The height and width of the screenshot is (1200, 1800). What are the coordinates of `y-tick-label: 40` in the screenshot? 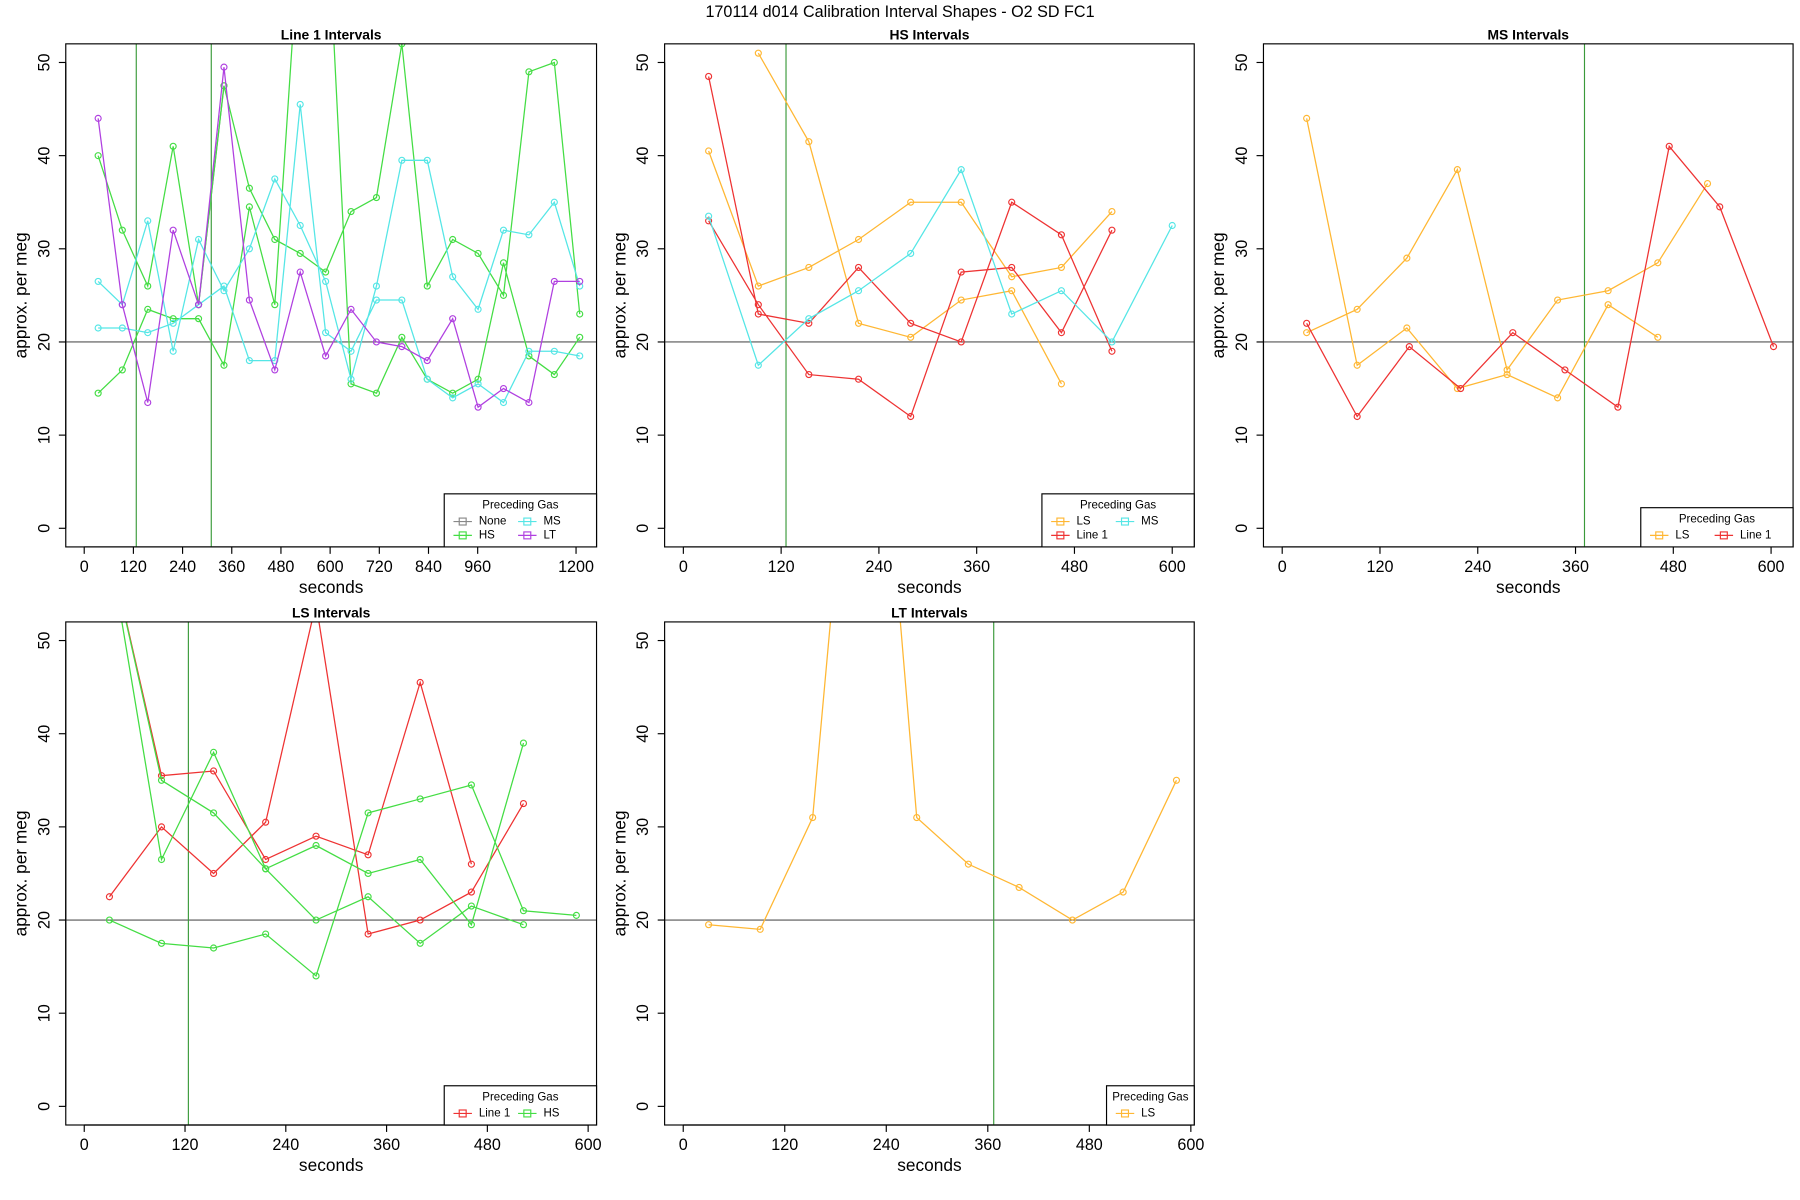 It's located at (44, 156).